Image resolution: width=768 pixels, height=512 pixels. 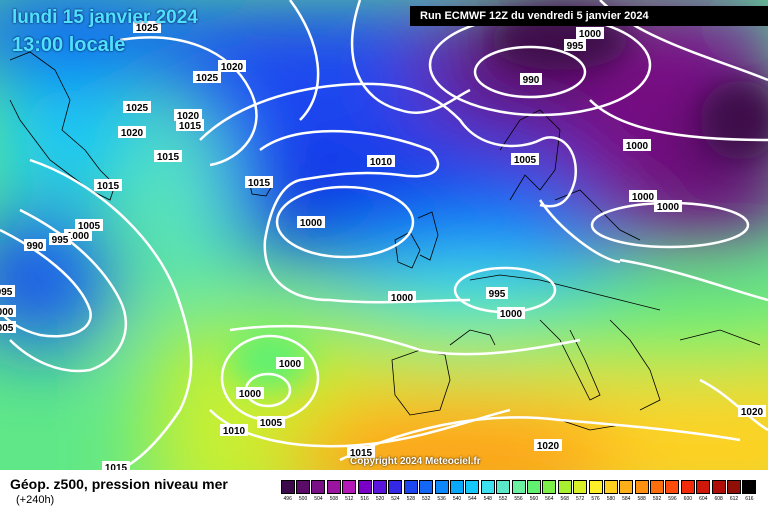 What do you see at coordinates (672, 499) in the screenshot?
I see `legend-label: 596` at bounding box center [672, 499].